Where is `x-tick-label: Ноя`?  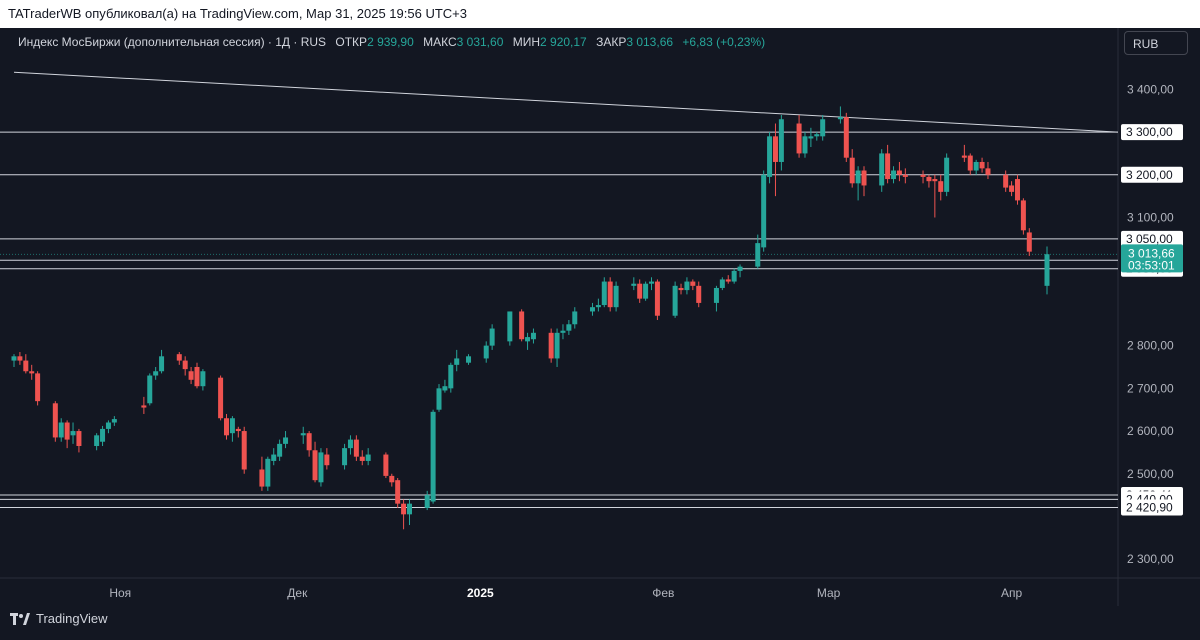 x-tick-label: Ноя is located at coordinates (120, 593).